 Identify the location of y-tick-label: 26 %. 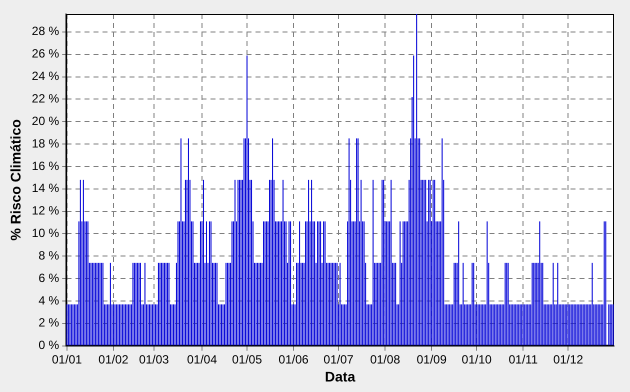
(46, 53).